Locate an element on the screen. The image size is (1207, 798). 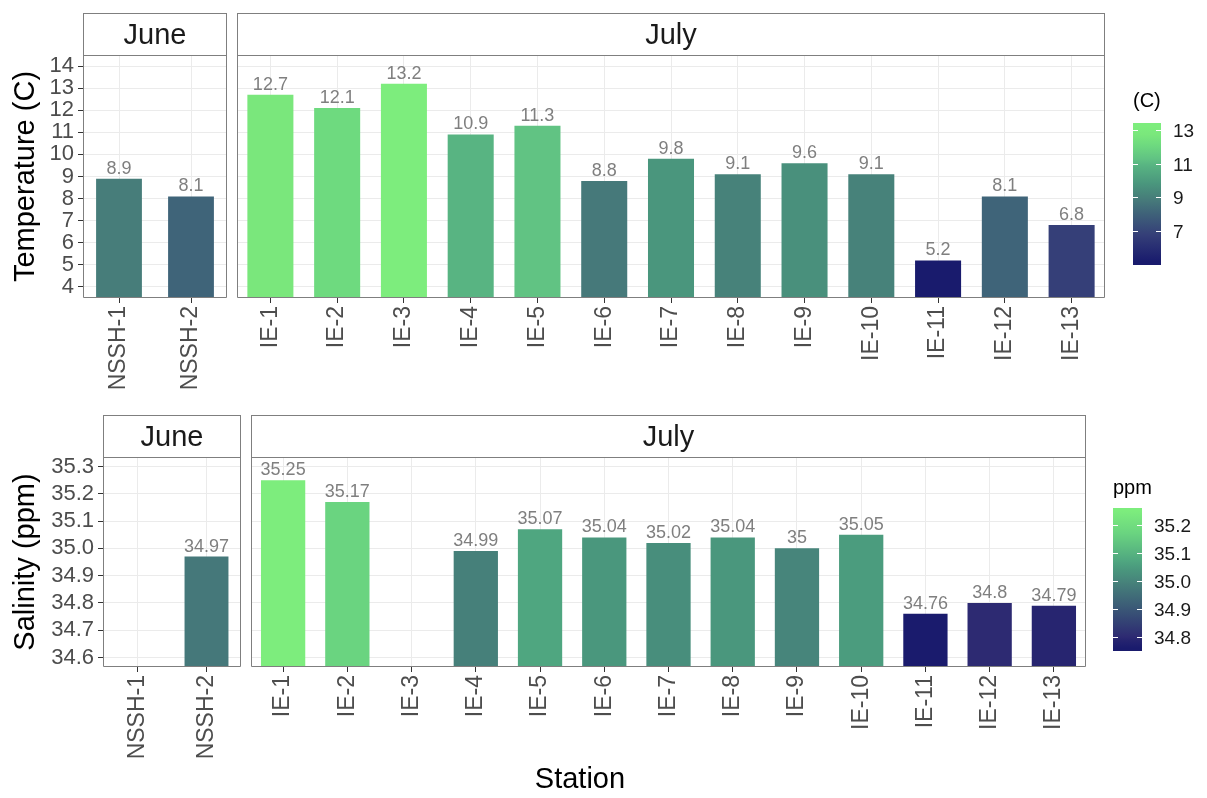
y-axis-title: Temperature (C) is located at coordinates (24, 176).